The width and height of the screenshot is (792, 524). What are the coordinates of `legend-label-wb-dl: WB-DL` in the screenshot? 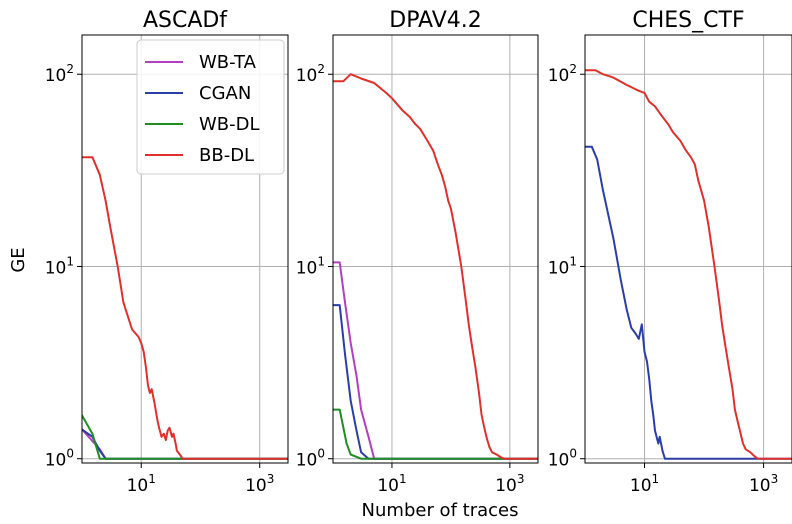 It's located at (229, 124).